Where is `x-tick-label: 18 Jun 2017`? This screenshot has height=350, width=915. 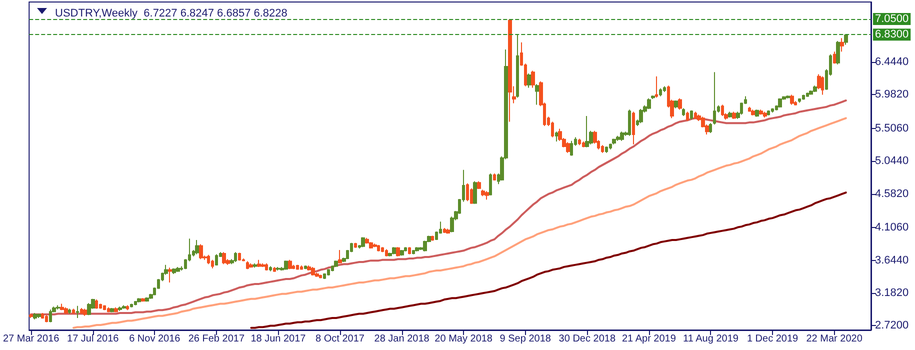 x-tick-label: 18 Jun 2017 is located at coordinates (278, 339).